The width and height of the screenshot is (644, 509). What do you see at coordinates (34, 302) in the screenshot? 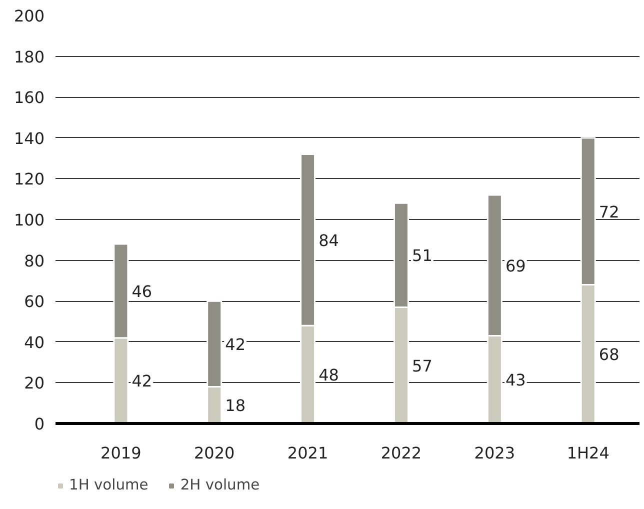
I see `y-tick-label: 60` at bounding box center [34, 302].